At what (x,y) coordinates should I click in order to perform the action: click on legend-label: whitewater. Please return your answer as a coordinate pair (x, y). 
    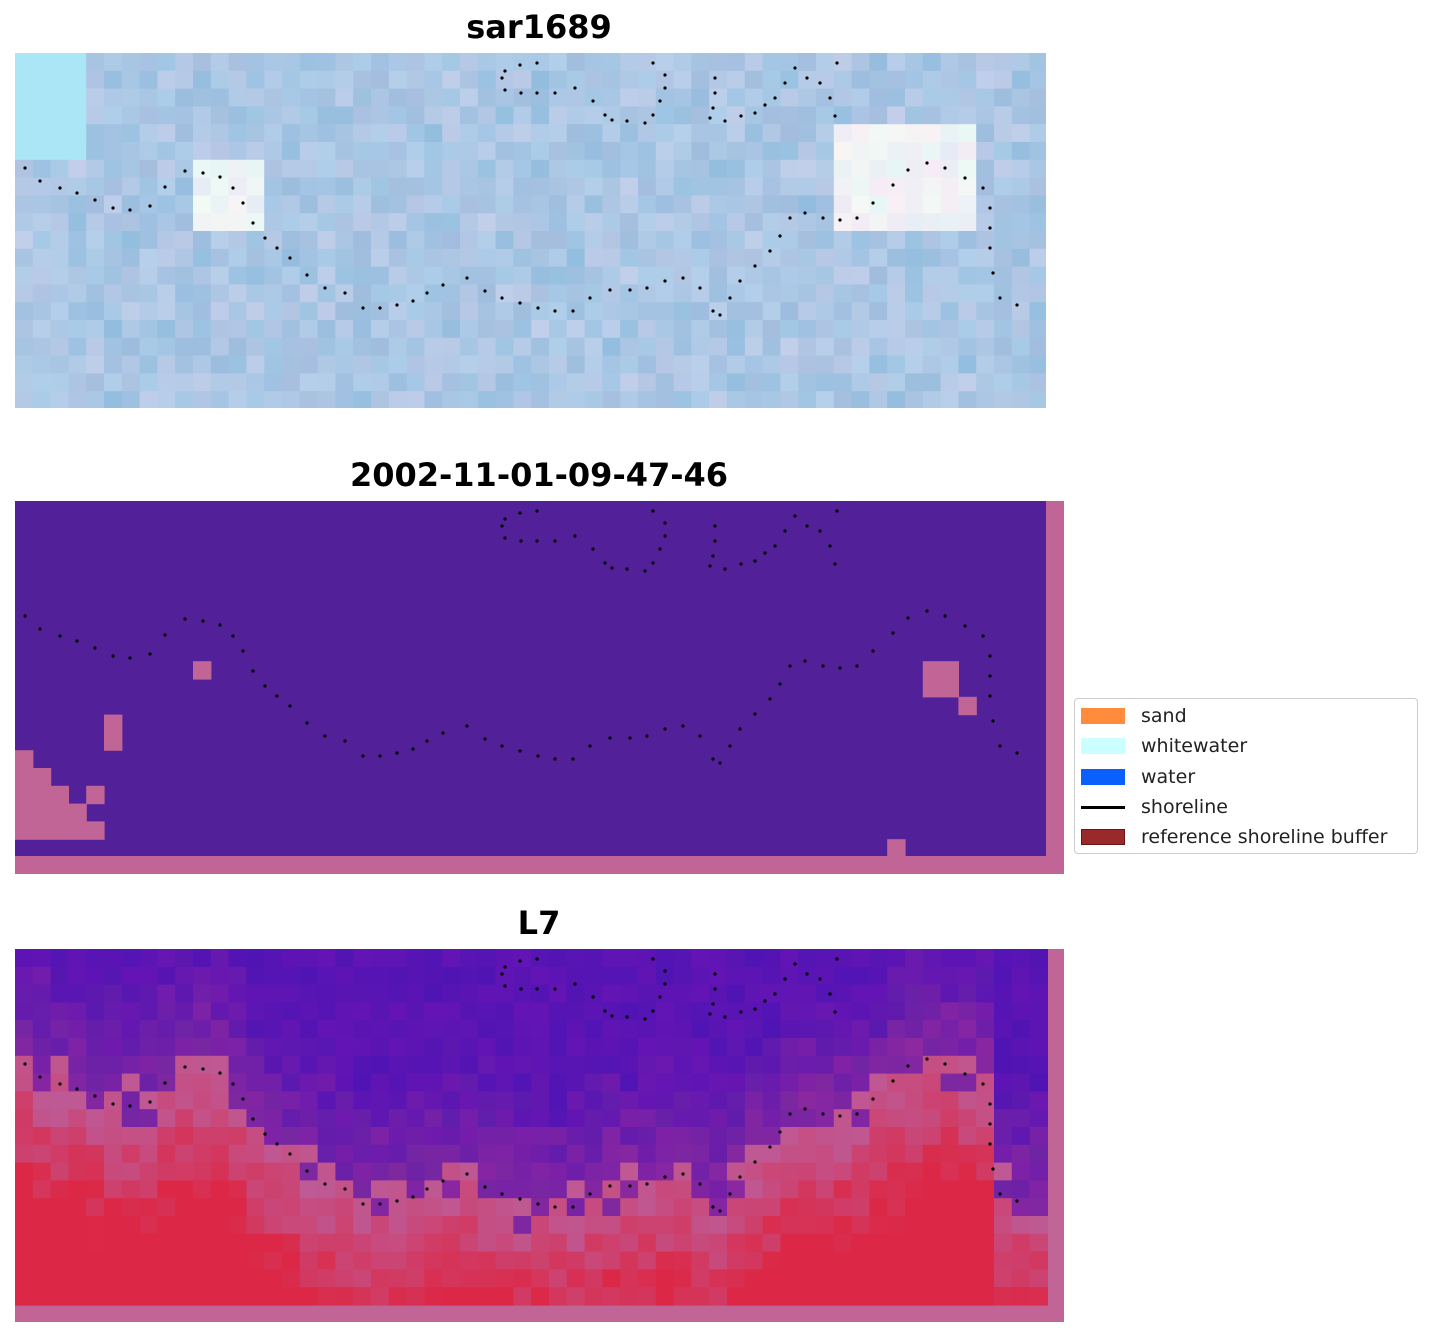
    Looking at the image, I should click on (1194, 746).